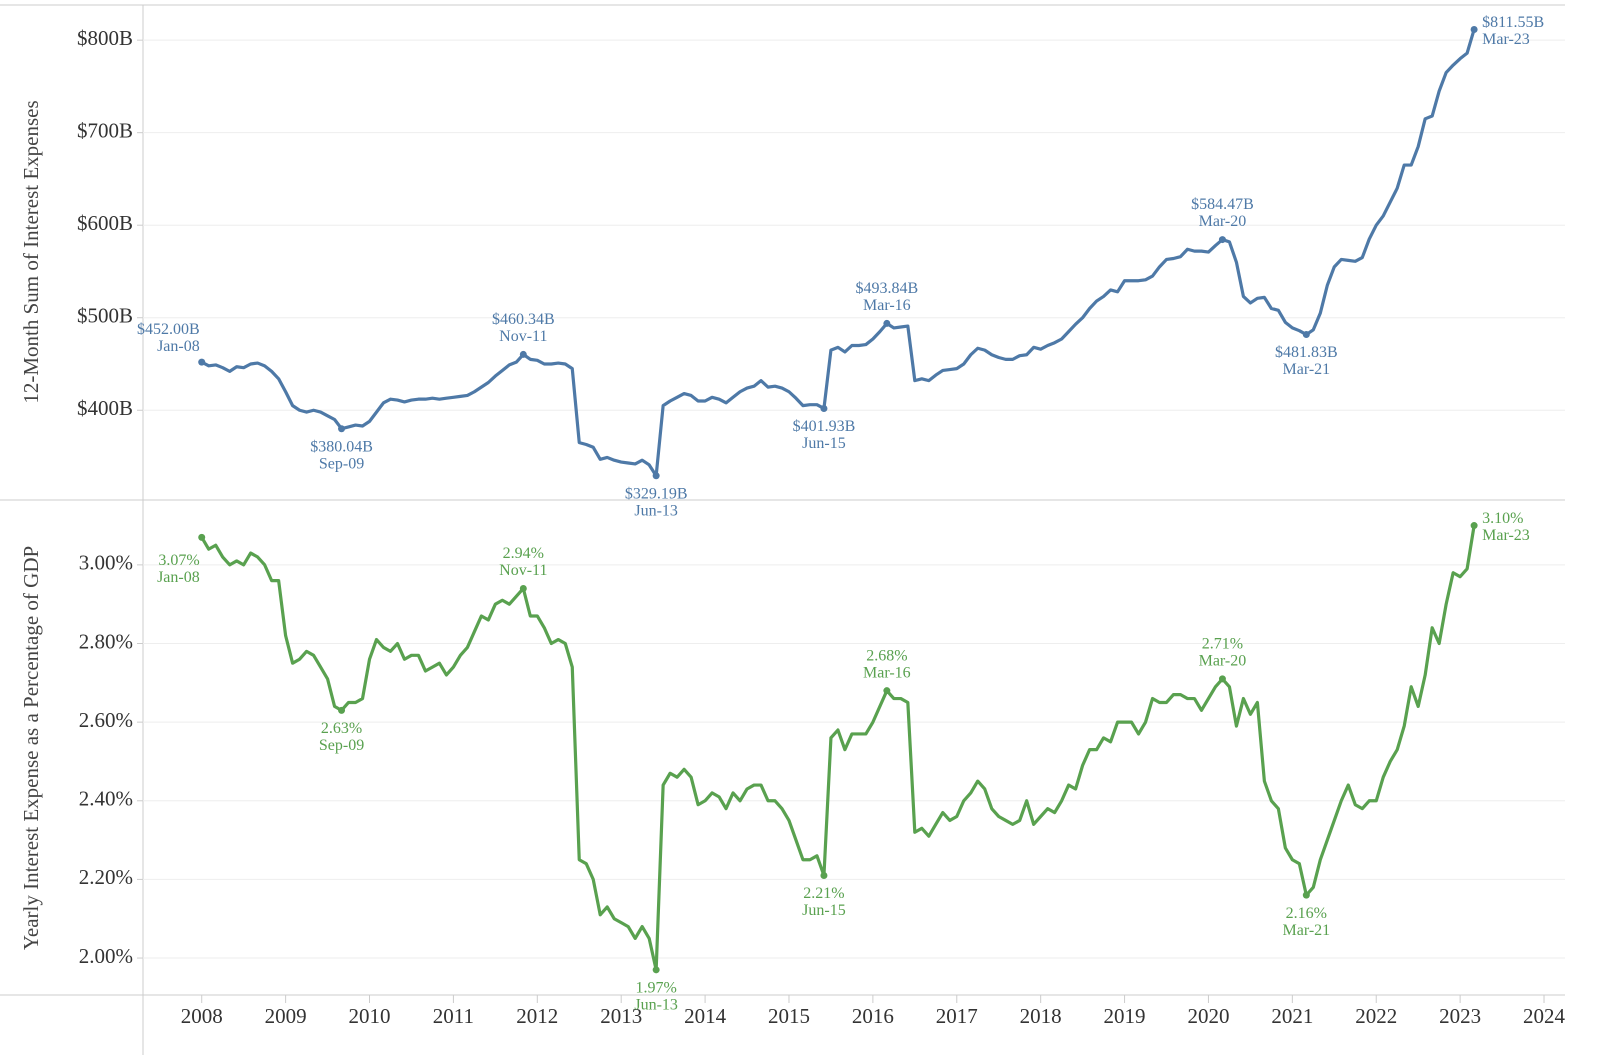 The image size is (1608, 1055). Describe the element at coordinates (789, 1016) in the screenshot. I see `x-tick-label: 2015` at that location.